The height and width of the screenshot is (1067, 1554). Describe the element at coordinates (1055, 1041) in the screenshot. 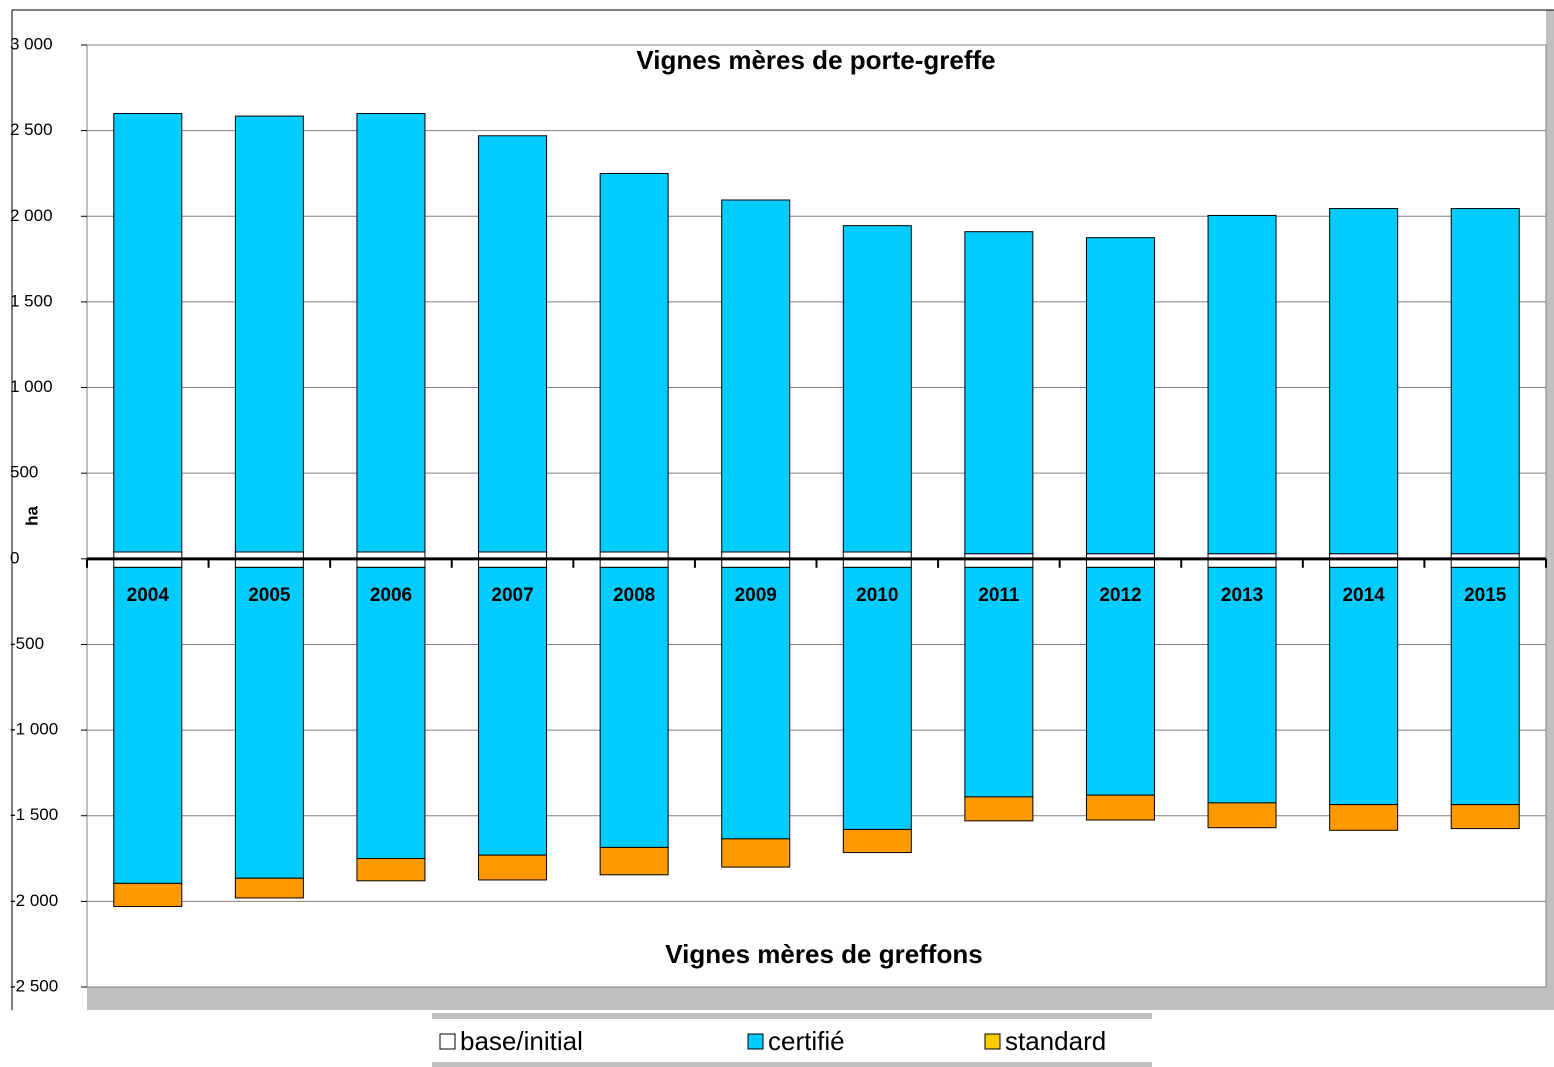

I see `legend-label: standard` at that location.